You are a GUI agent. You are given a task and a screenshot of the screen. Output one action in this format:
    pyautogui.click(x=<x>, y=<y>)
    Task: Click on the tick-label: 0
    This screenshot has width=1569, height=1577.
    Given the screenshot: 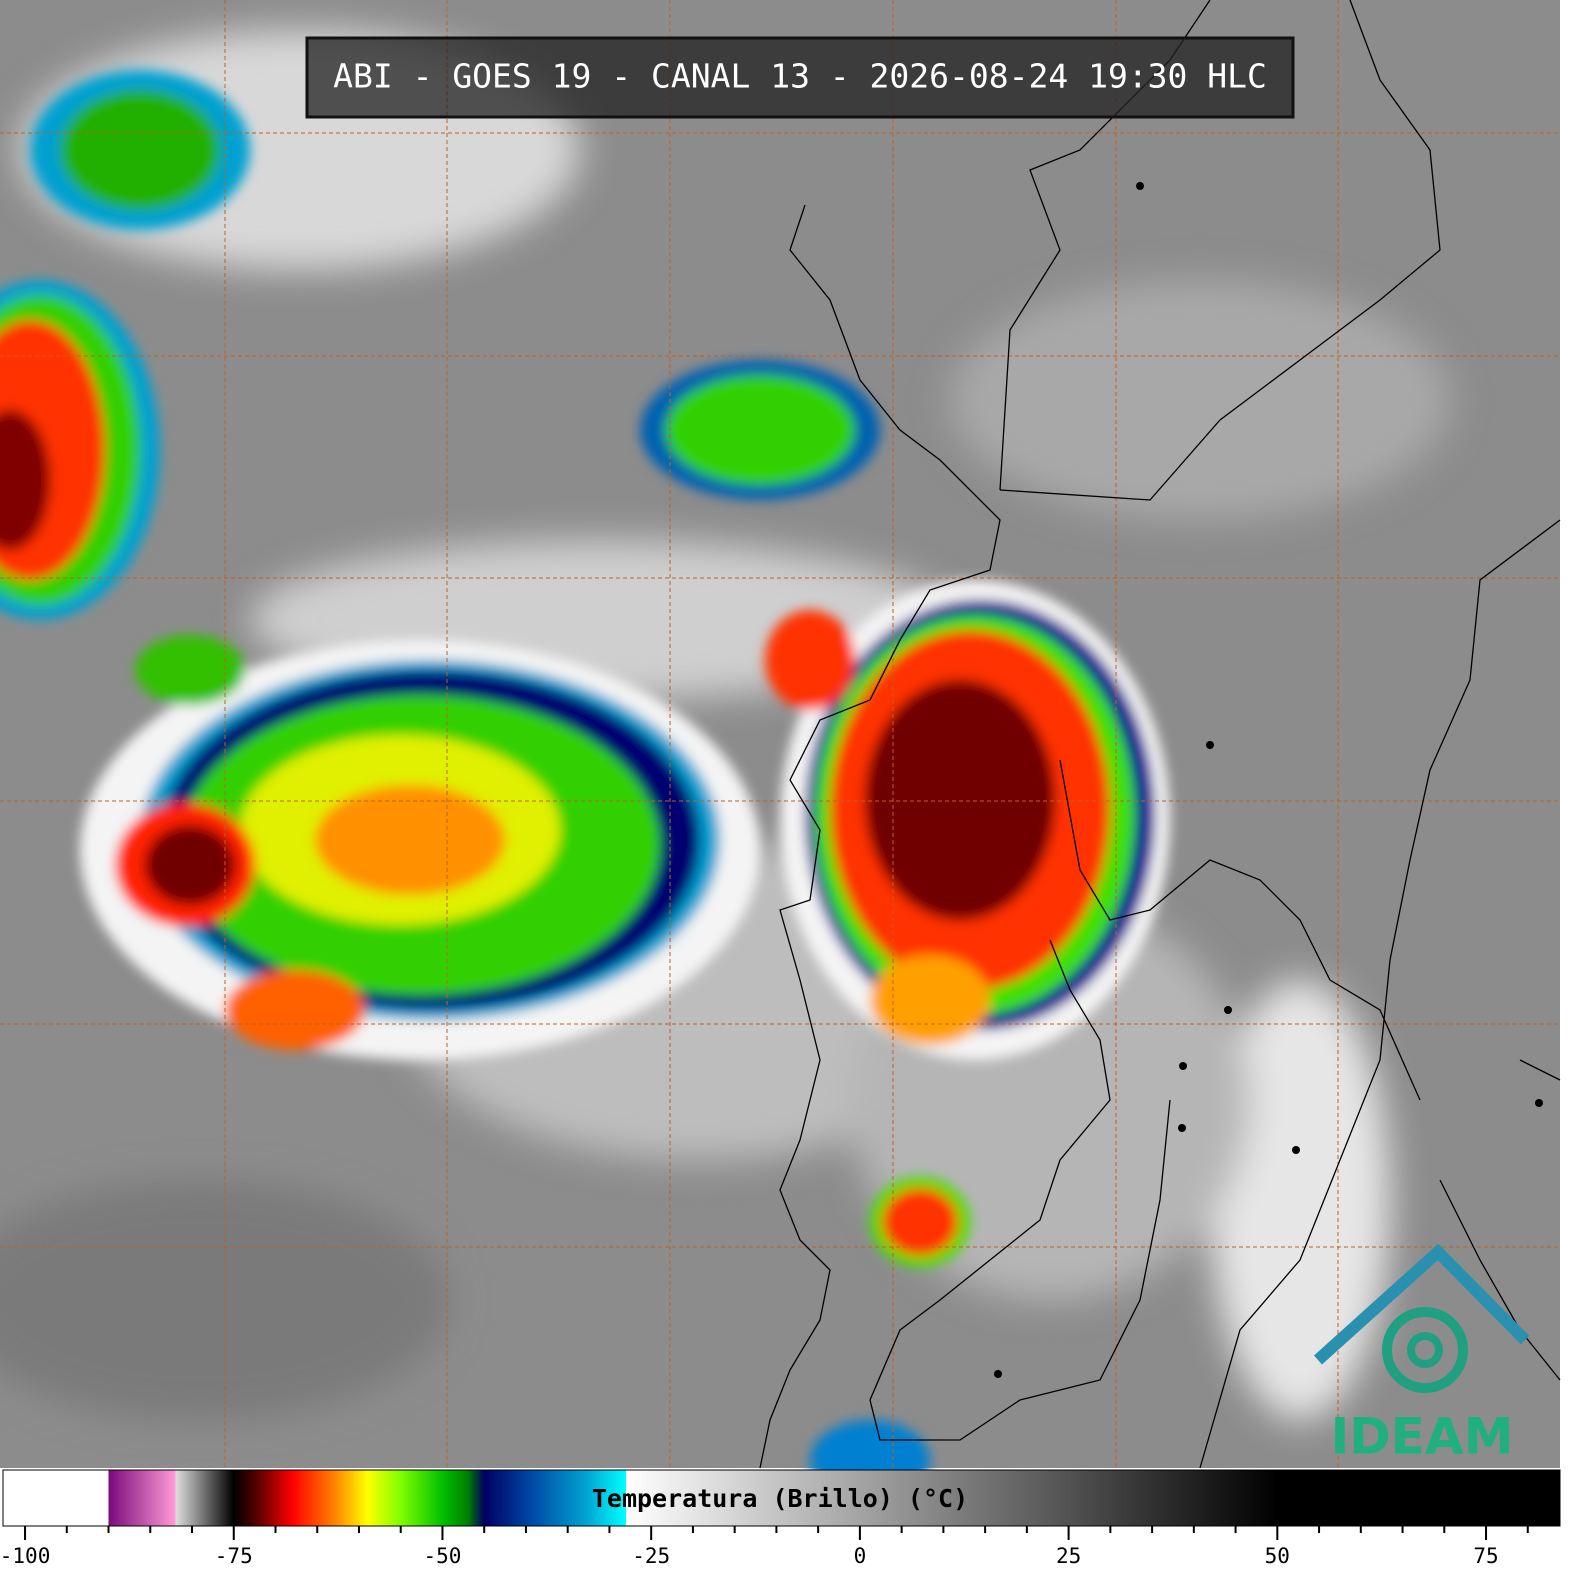 What is the action you would take?
    pyautogui.click(x=860, y=1556)
    